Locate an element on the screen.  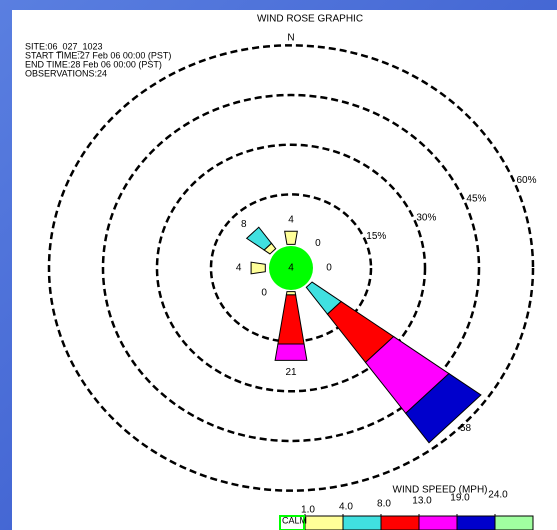
ring-label: 60% is located at coordinates (526, 180).